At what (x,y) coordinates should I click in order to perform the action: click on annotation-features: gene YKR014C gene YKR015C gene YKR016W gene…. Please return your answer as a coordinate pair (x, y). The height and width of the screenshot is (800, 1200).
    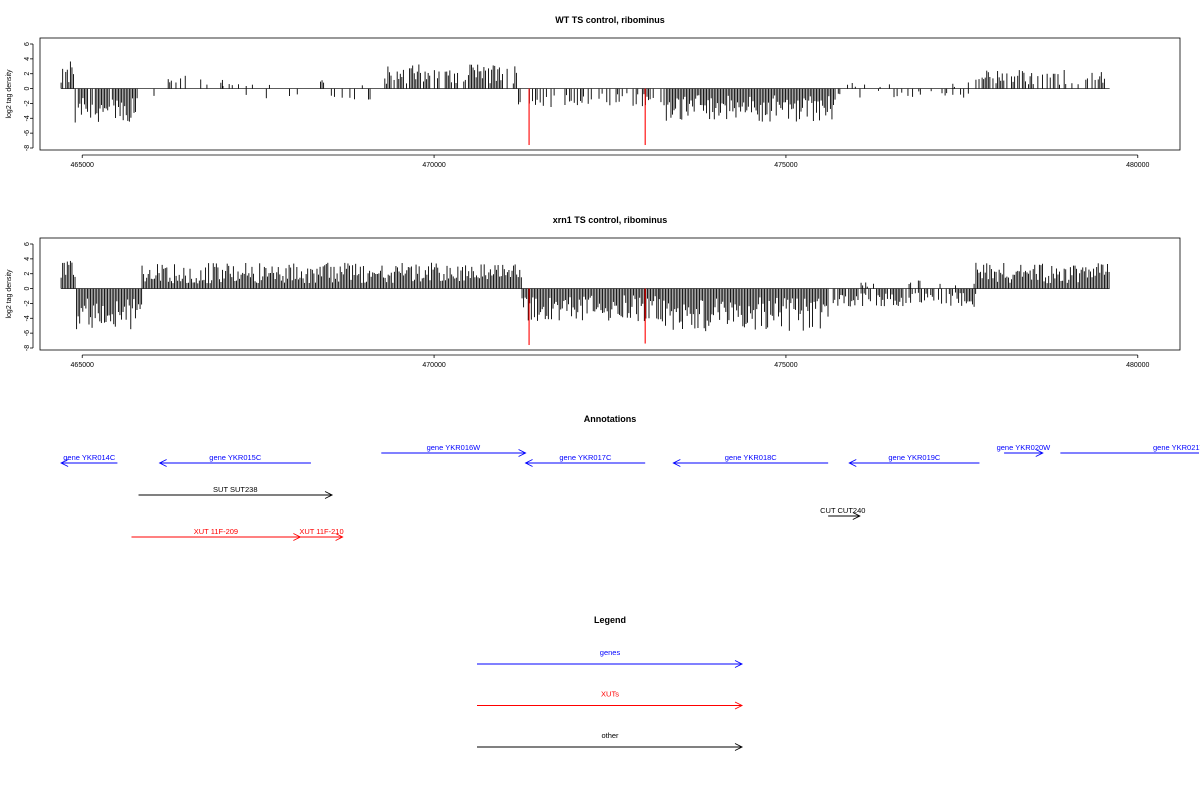
    Looking at the image, I should click on (630, 492).